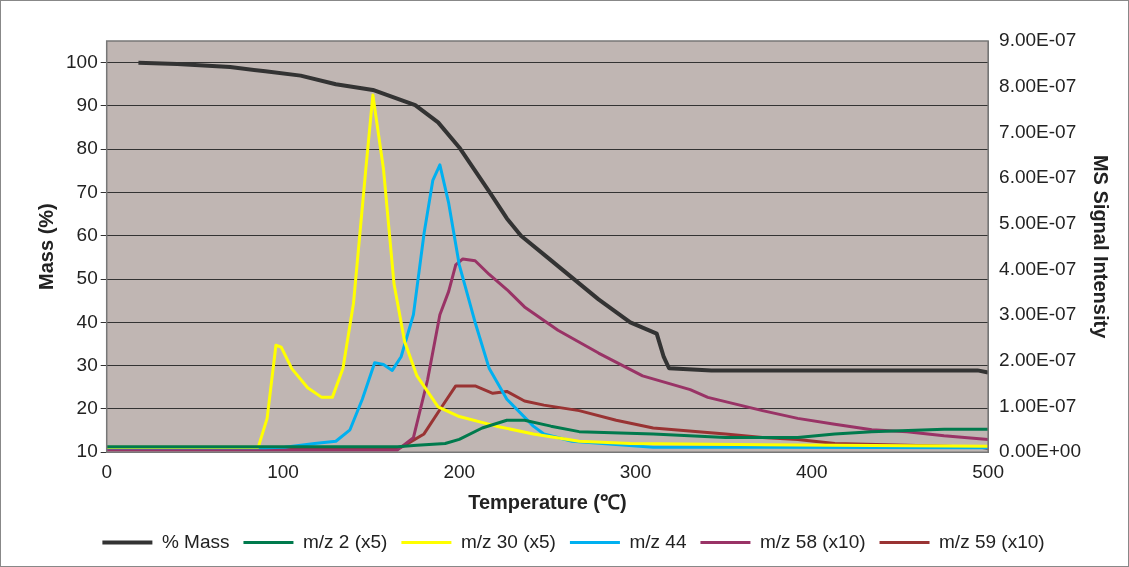 The height and width of the screenshot is (567, 1129). Describe the element at coordinates (345, 541) in the screenshot. I see `legend-label: m/z 2 (x5)` at that location.